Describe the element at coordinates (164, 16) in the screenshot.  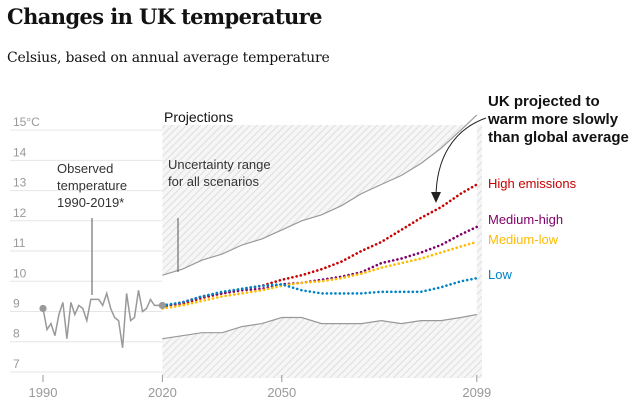
I see `chart-title: Changes in UK temperature` at that location.